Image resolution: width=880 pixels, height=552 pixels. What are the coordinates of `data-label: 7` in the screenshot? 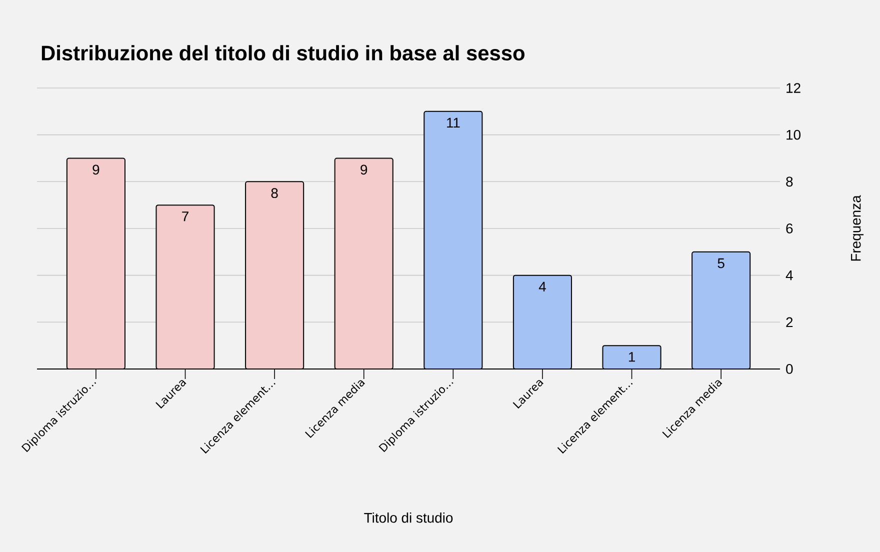 It's located at (185, 217).